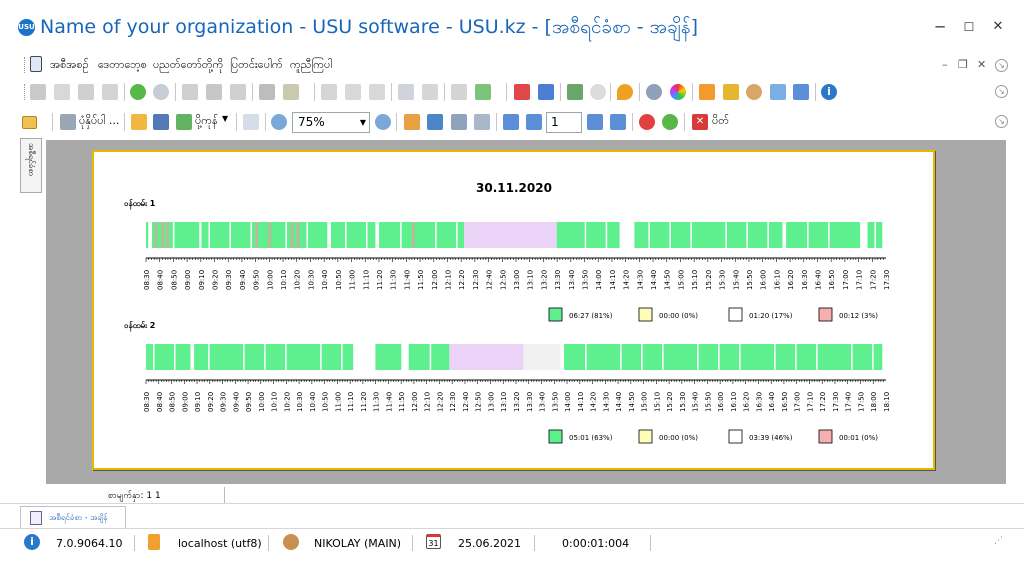 This screenshot has width=1024, height=568. Describe the element at coordinates (596, 543) in the screenshot. I see `timer-label: 0:00:01:004` at that location.